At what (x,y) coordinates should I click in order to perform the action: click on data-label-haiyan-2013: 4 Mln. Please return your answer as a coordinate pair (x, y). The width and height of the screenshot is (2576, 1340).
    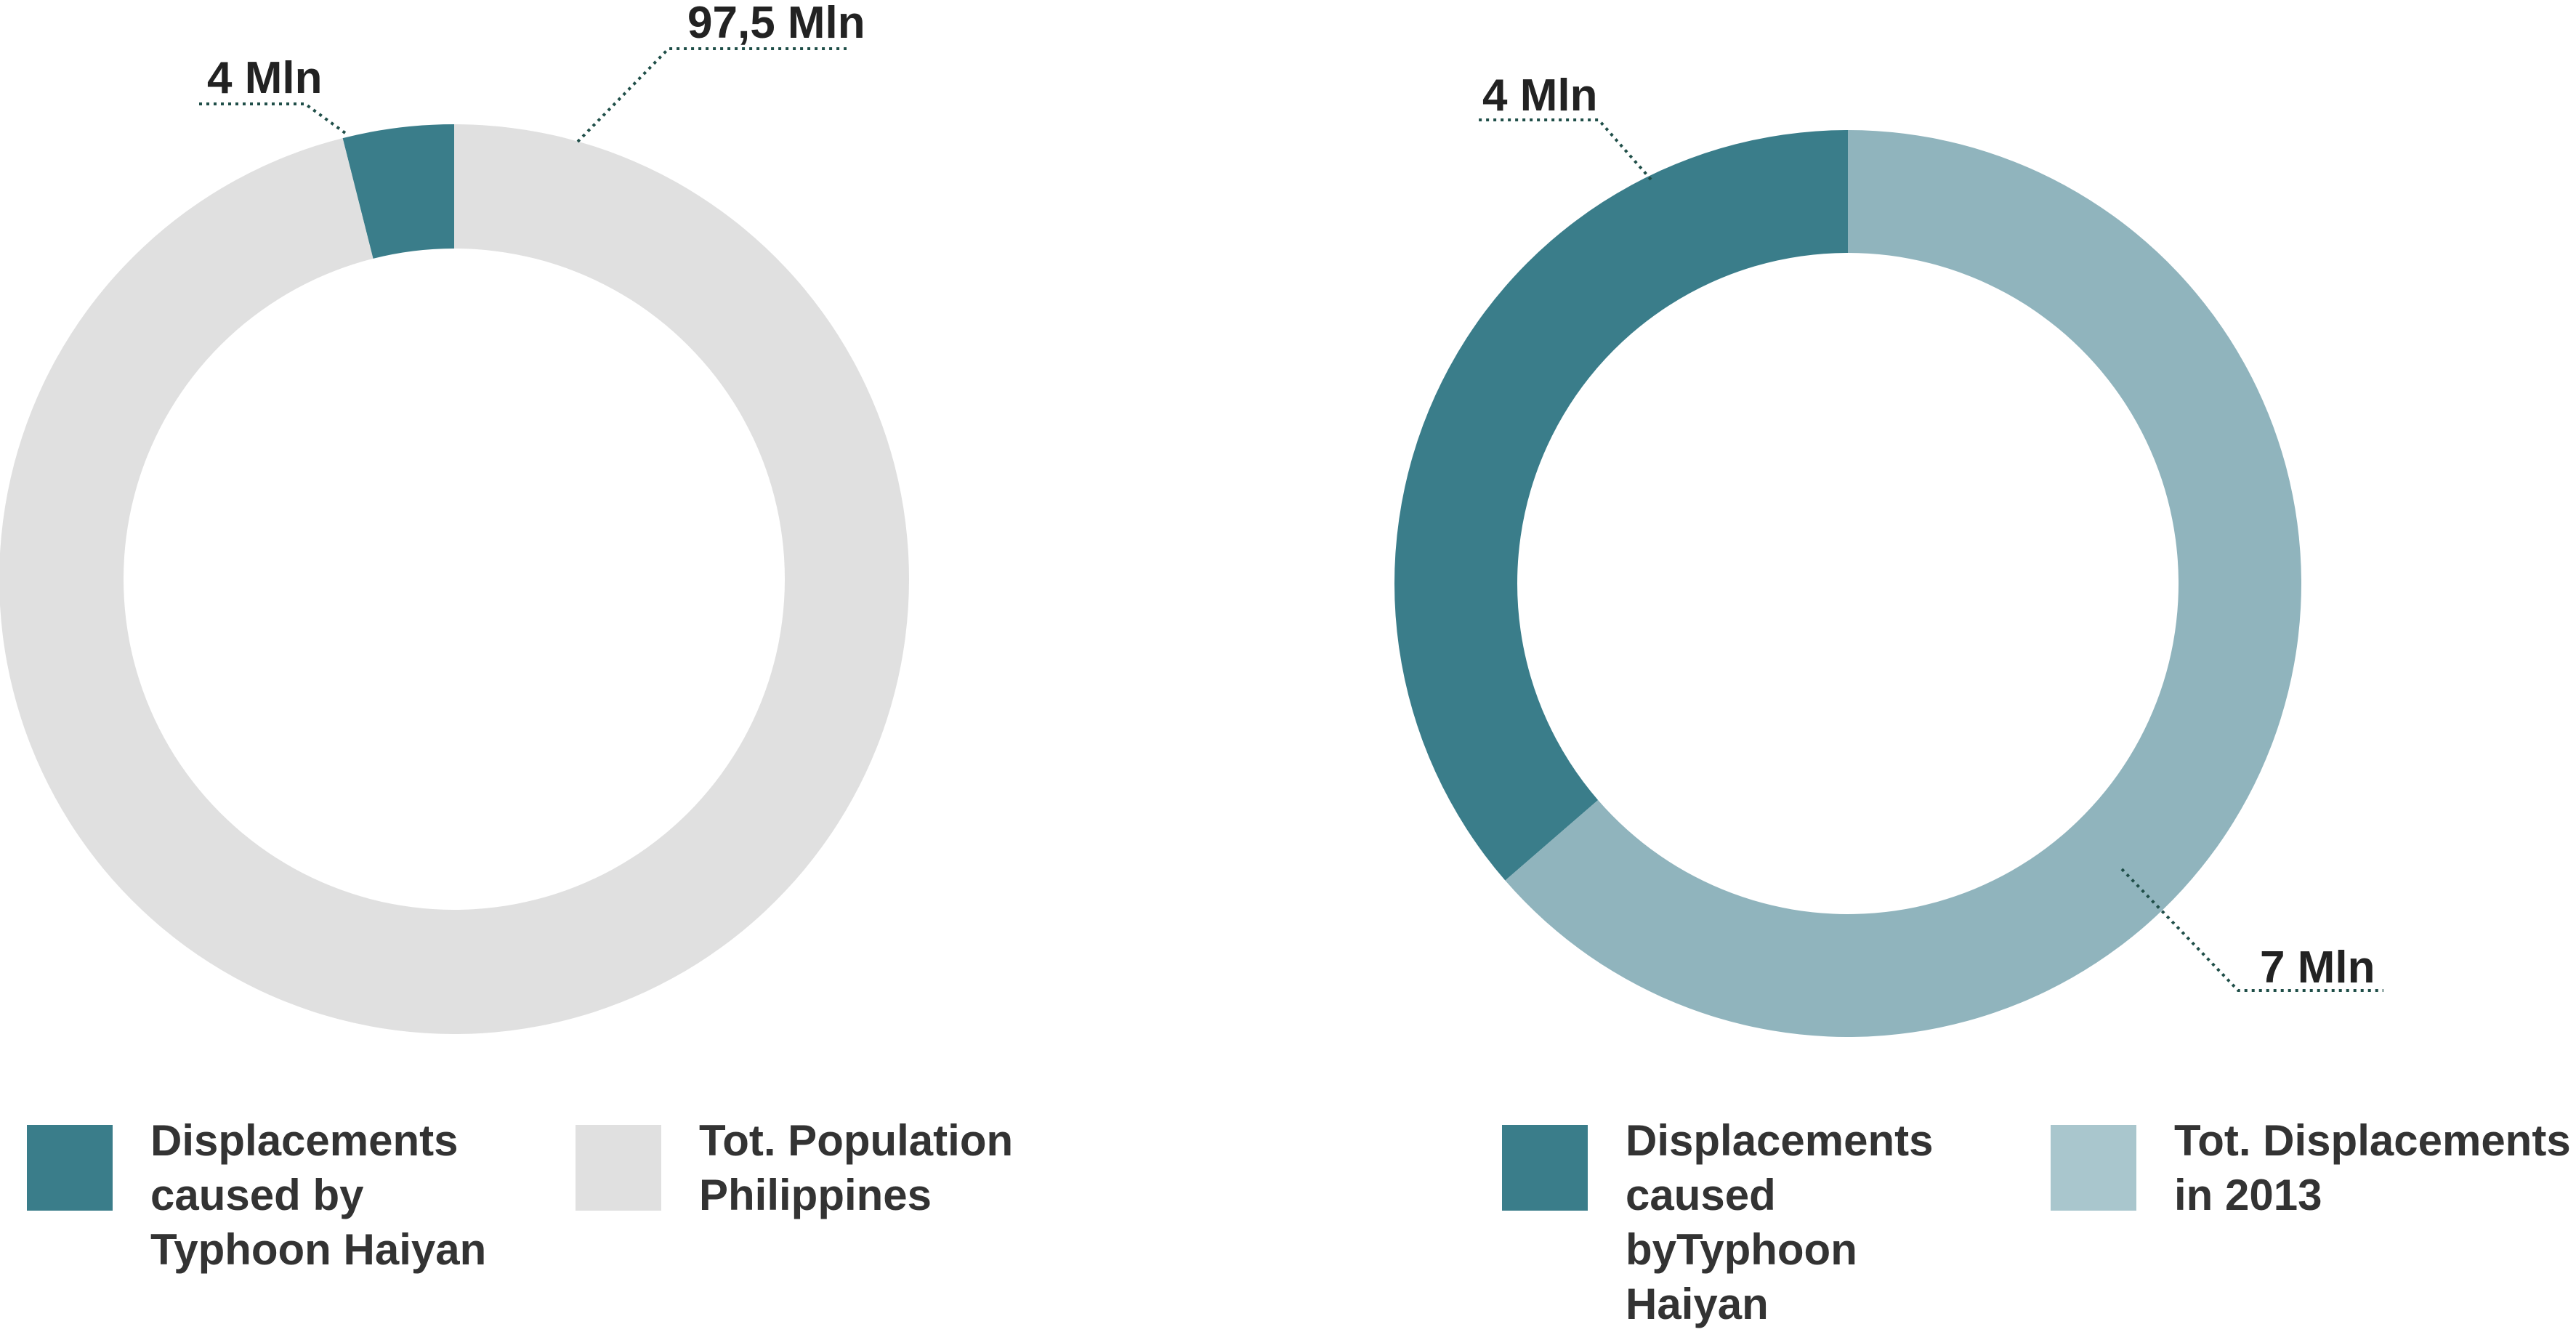
    Looking at the image, I should click on (1539, 95).